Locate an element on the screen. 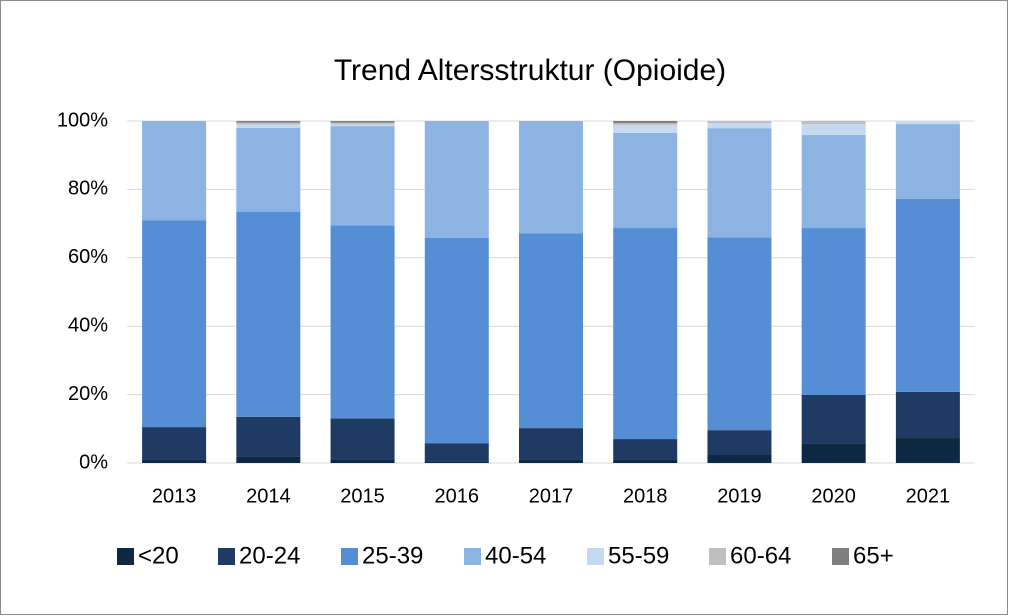  x-tick-label: 2016 is located at coordinates (457, 496).